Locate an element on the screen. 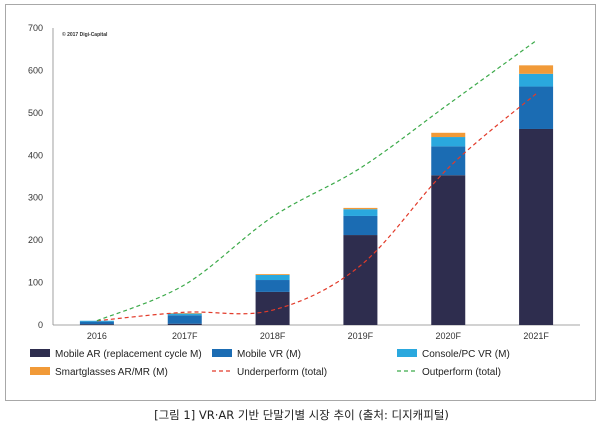 This screenshot has width=603, height=431. legend-label: Underperform (total) is located at coordinates (282, 372).